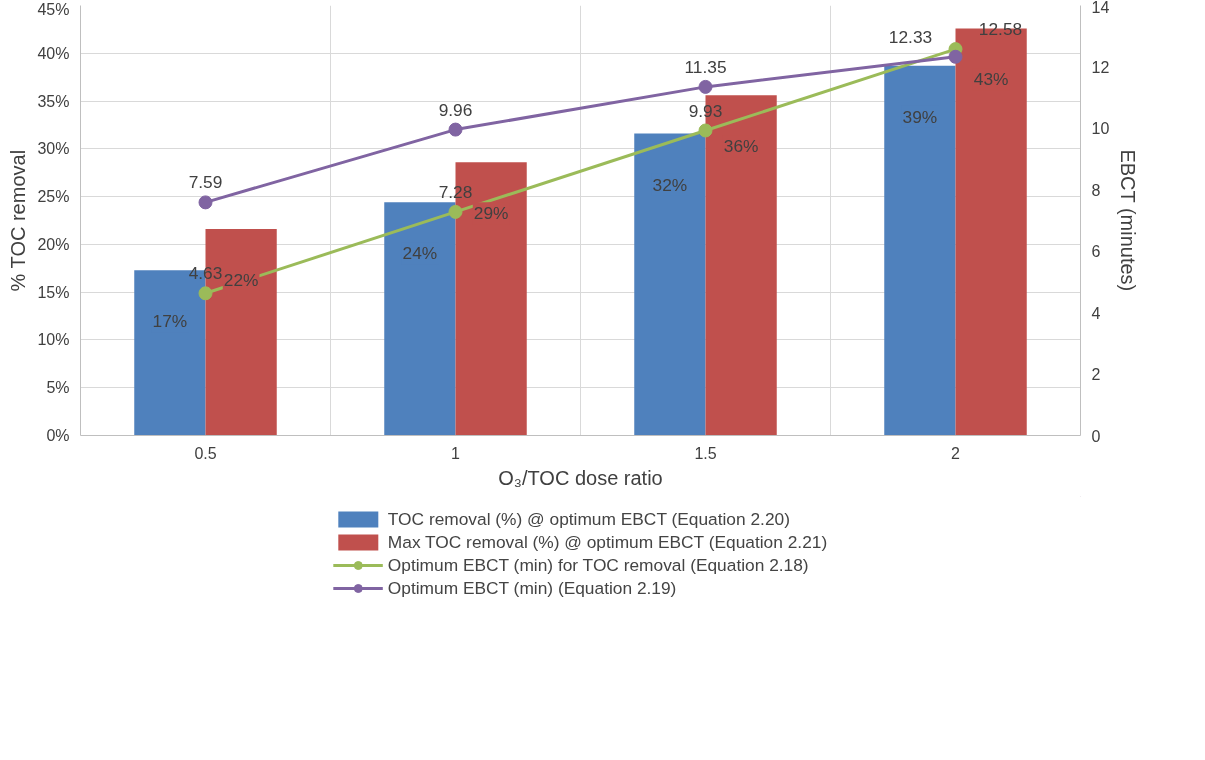  I want to click on y-tick-label: 35%, so click(53, 101).